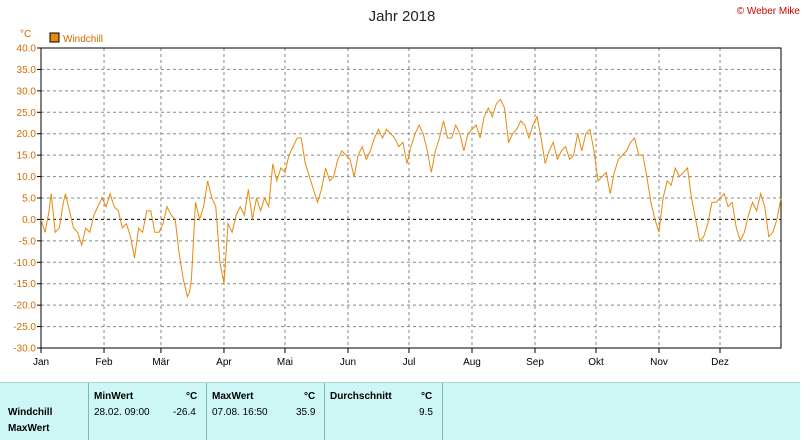 This screenshot has height=440, width=810. I want to click on stats-row-label-windchill: Windchill, so click(30, 412).